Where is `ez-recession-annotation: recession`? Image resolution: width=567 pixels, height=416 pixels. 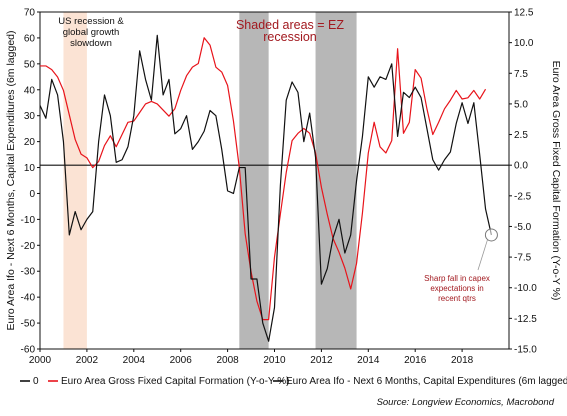 ez-recession-annotation: recession is located at coordinates (290, 37).